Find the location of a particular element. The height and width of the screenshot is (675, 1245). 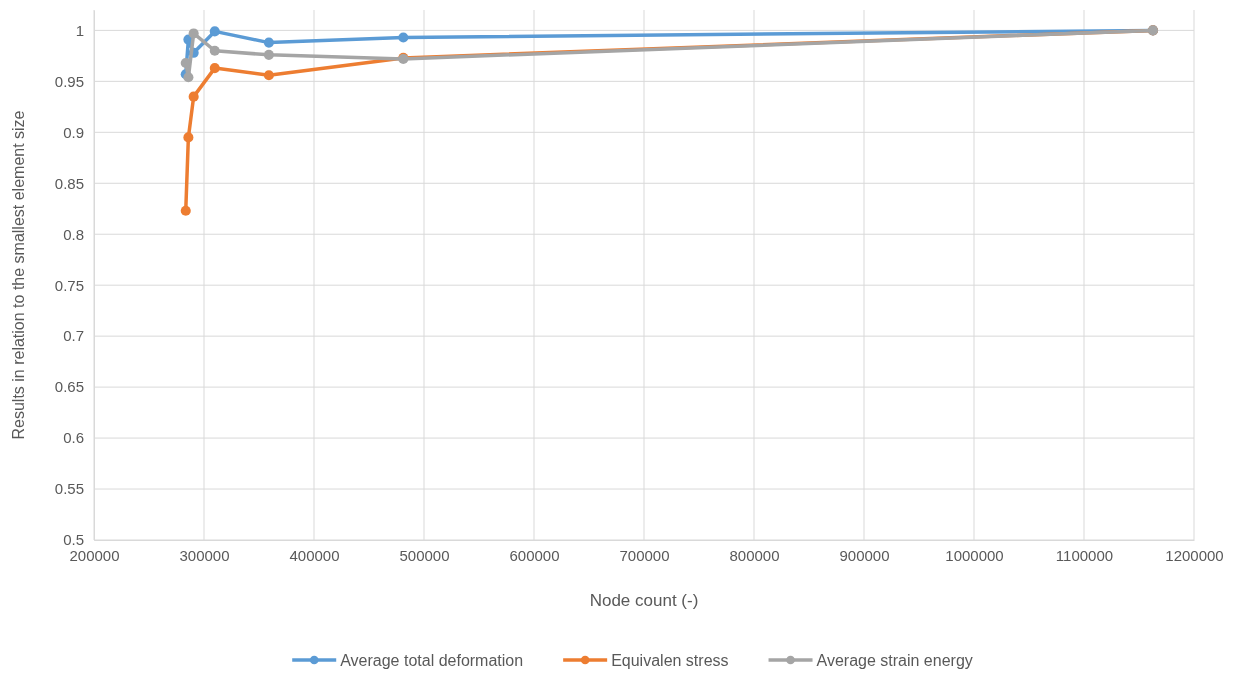

y-tick-label: 0.75 is located at coordinates (69, 285).